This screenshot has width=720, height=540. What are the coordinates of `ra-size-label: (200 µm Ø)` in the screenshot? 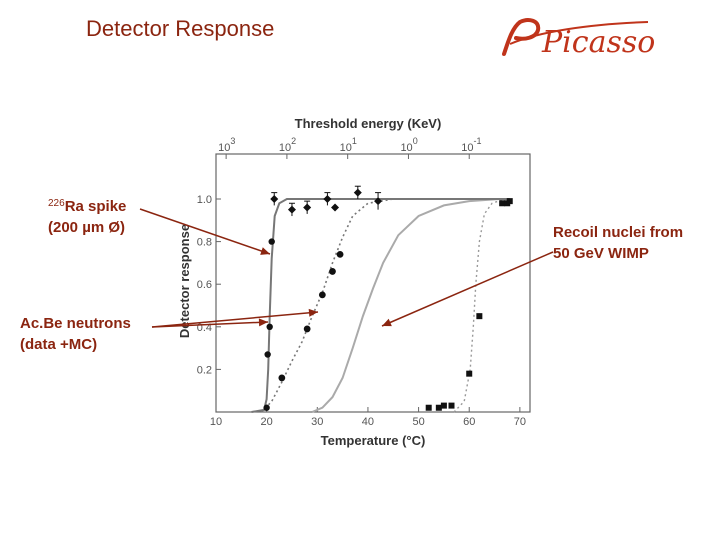 It's located at (86, 227).